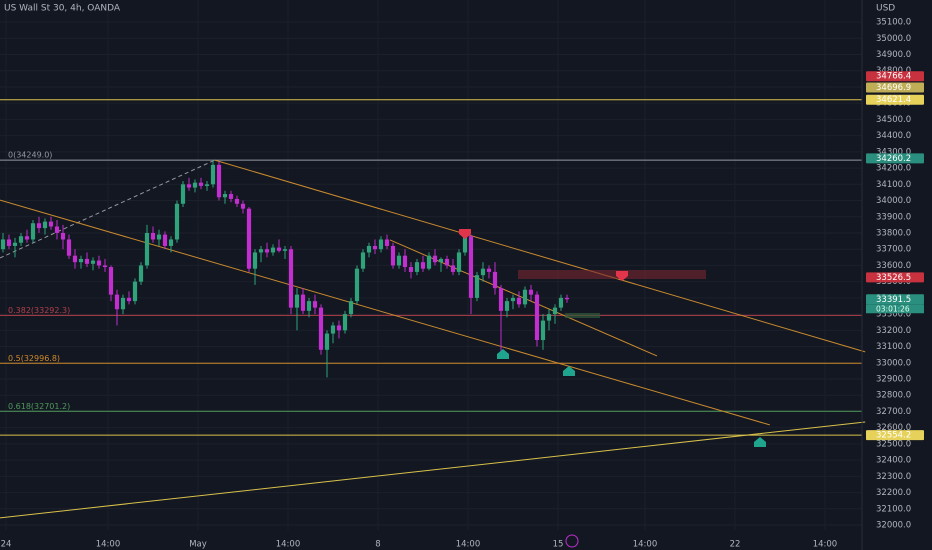  I want to click on y-tick-label: 32000.0, so click(893, 526).